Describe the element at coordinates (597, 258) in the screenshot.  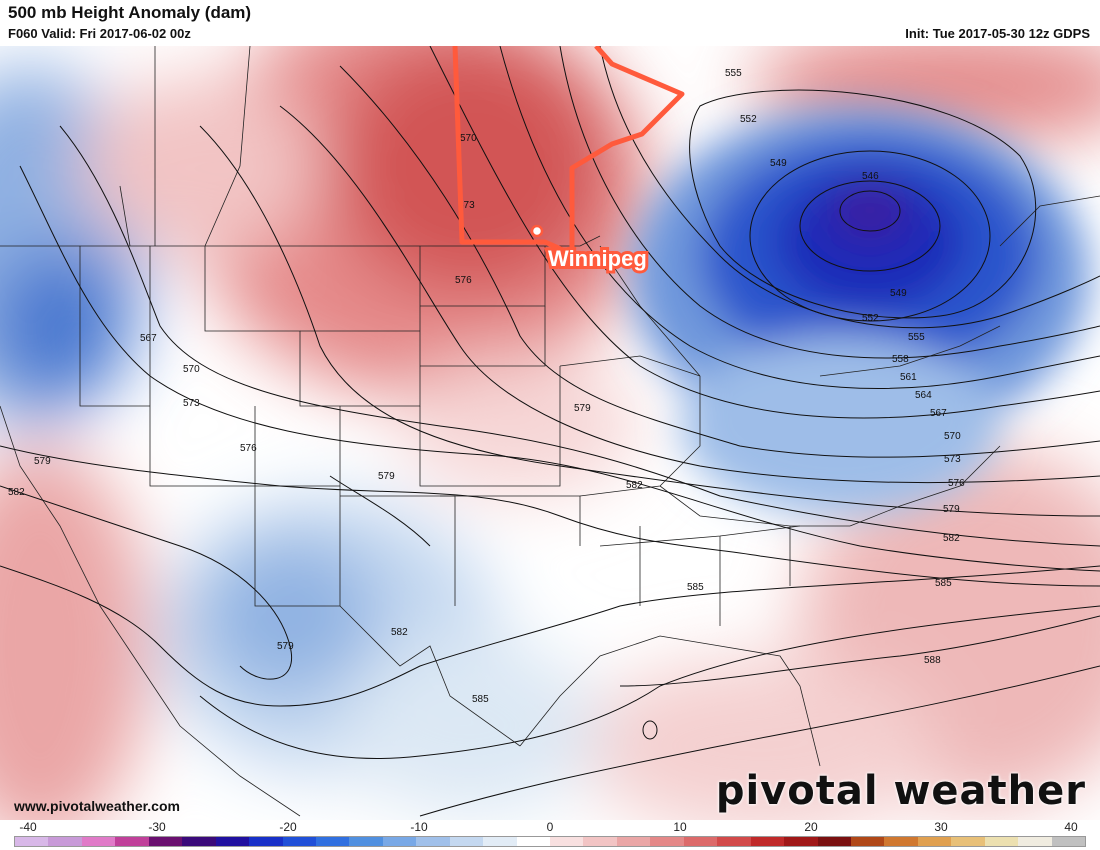
I see `city-label: Winnipeg` at that location.